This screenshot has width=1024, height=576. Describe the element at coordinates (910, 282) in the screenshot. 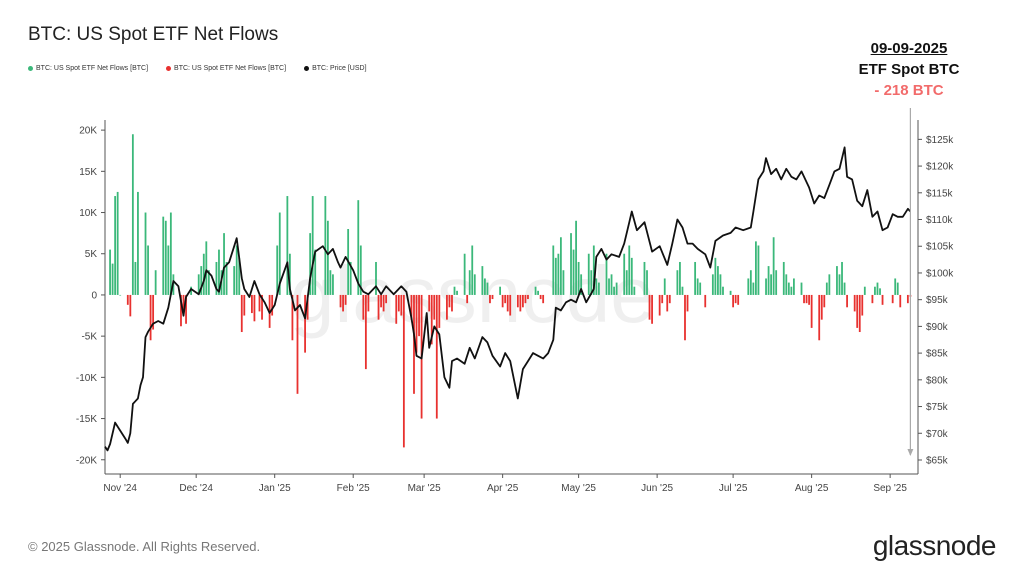

I see `annotation-layer` at that location.